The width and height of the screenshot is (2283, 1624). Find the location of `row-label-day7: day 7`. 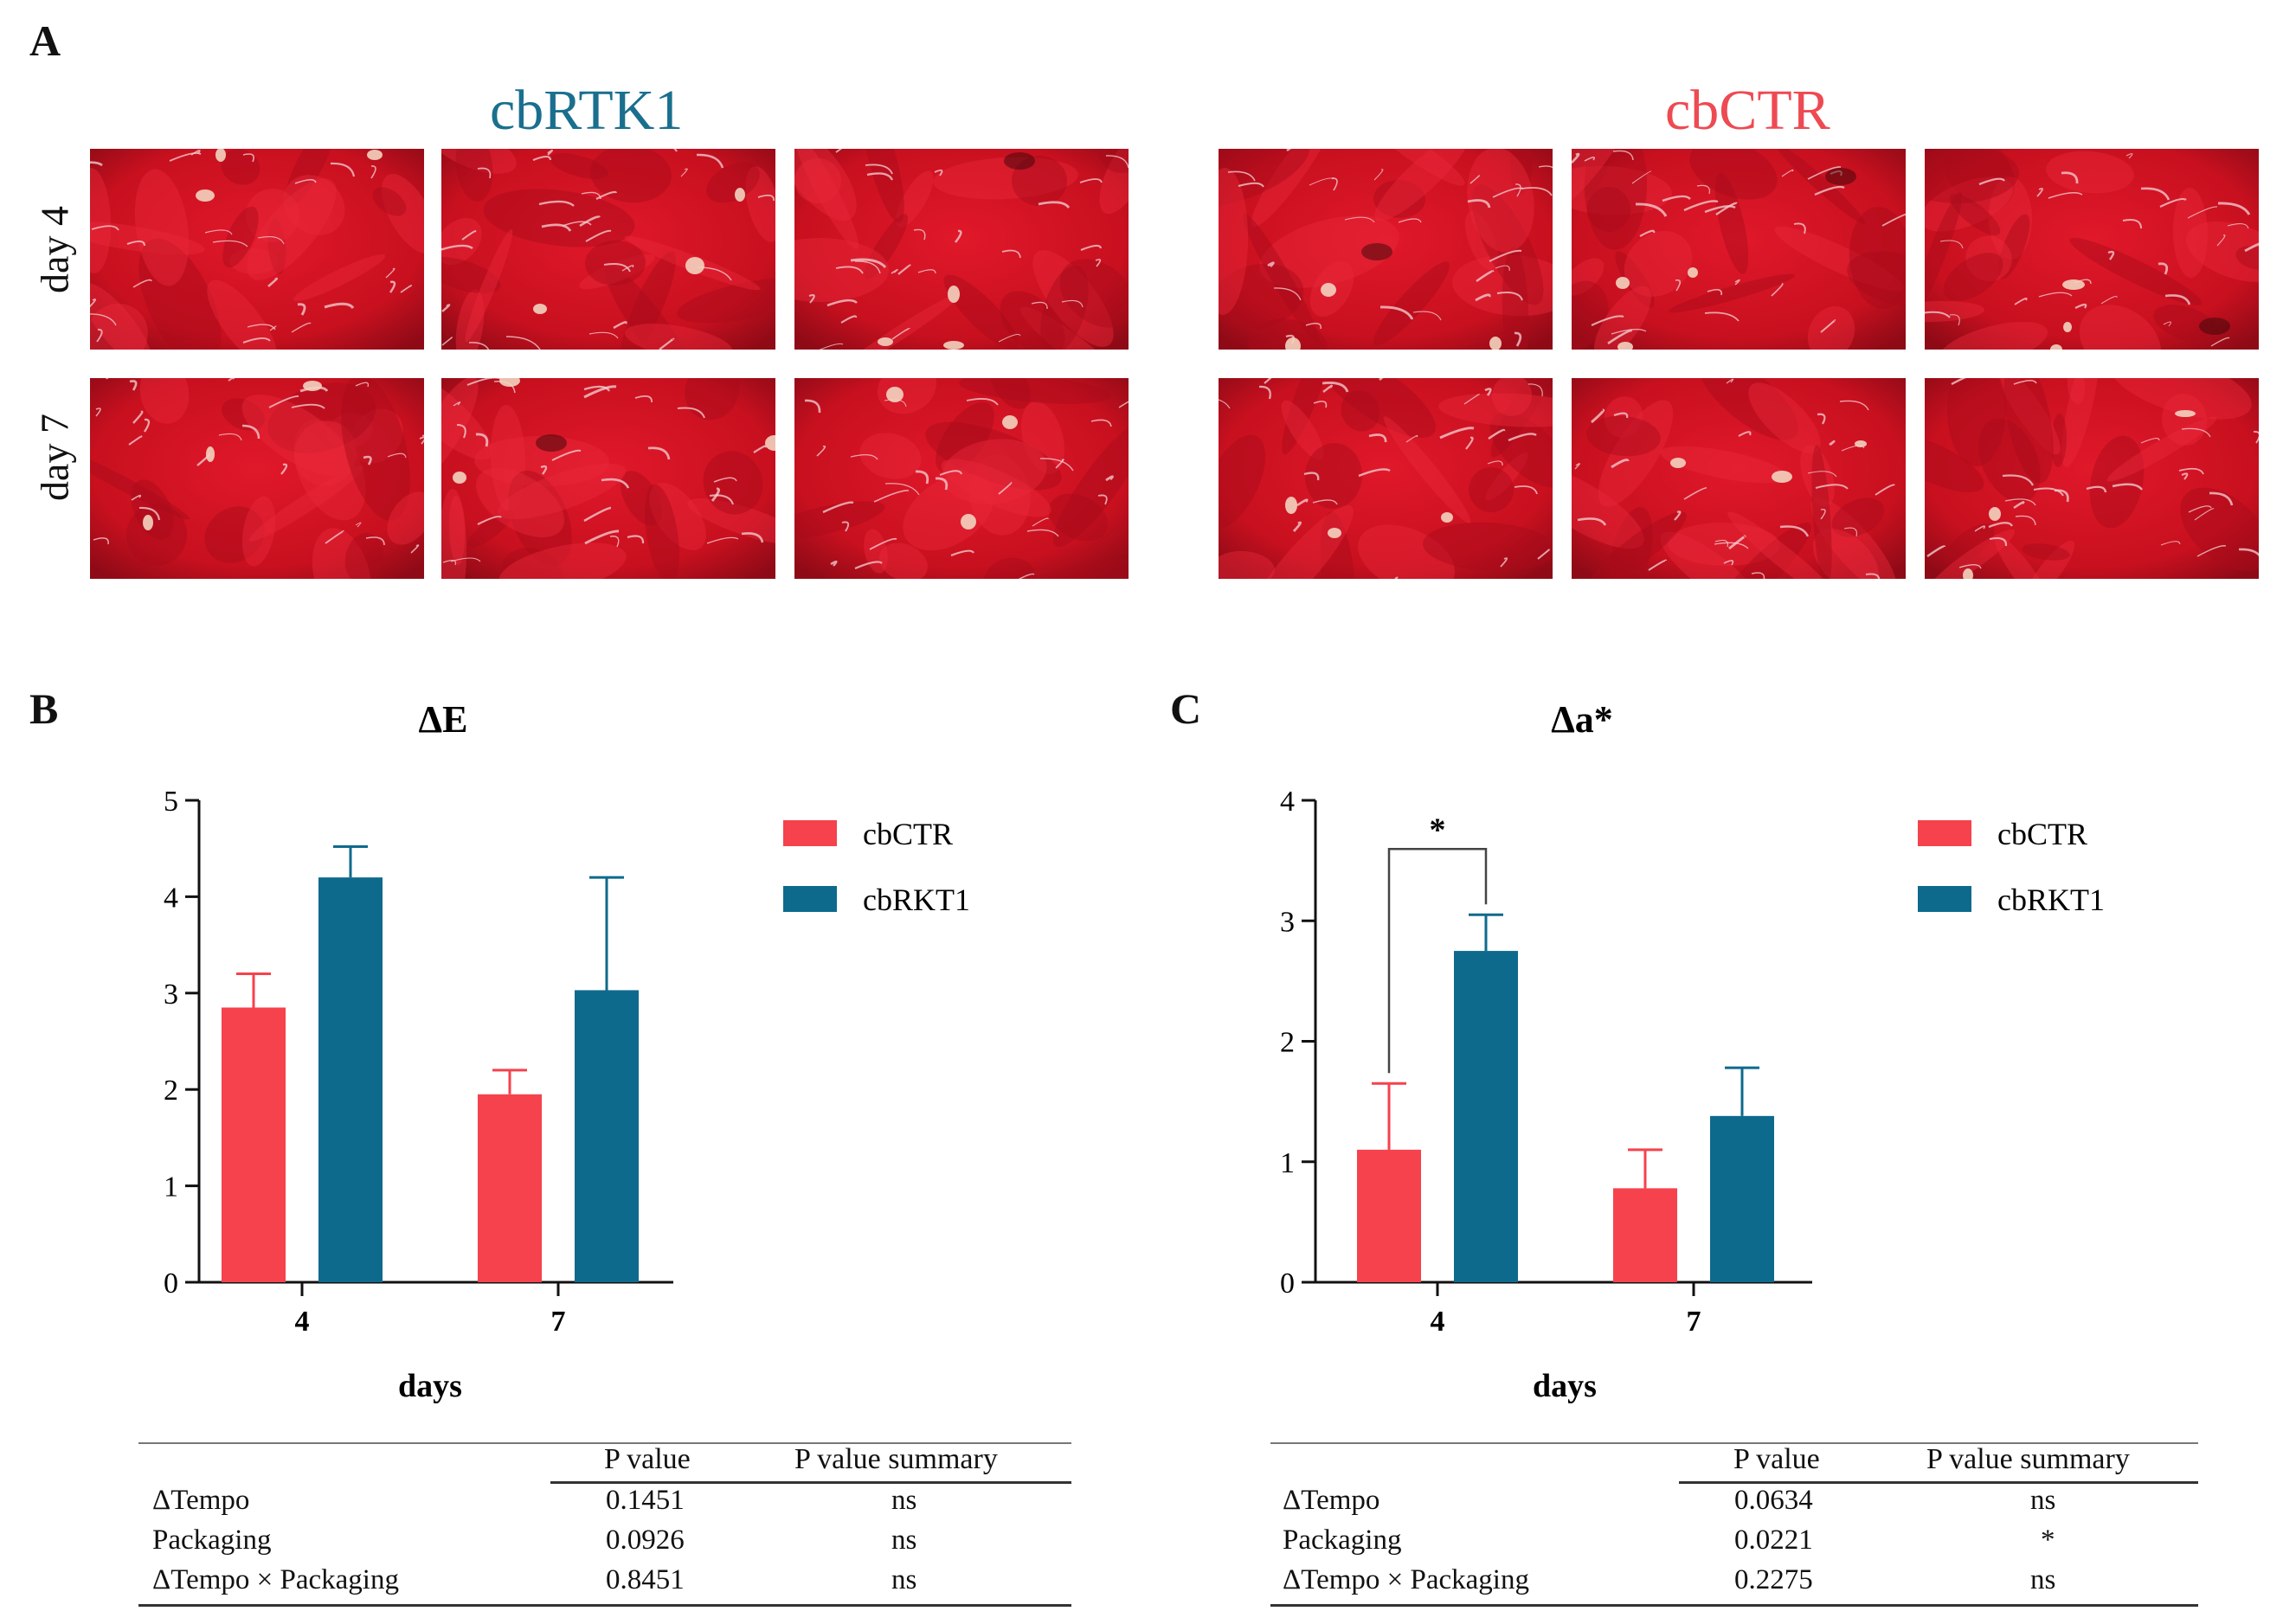

row-label-day7: day 7 is located at coordinates (54, 457).